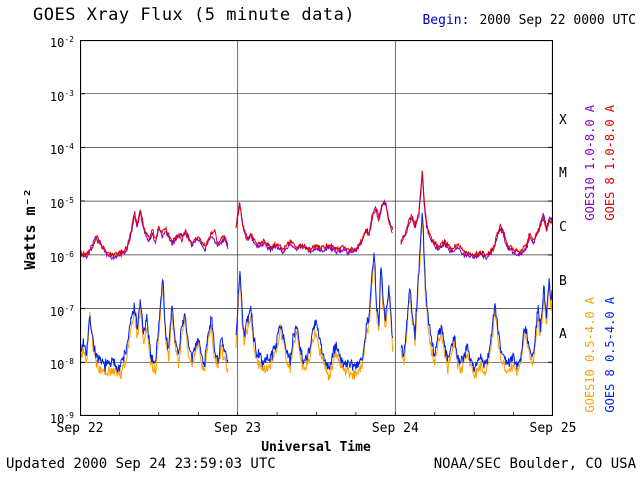 The image size is (640, 480). I want to click on flare-class-letter: M, so click(563, 174).